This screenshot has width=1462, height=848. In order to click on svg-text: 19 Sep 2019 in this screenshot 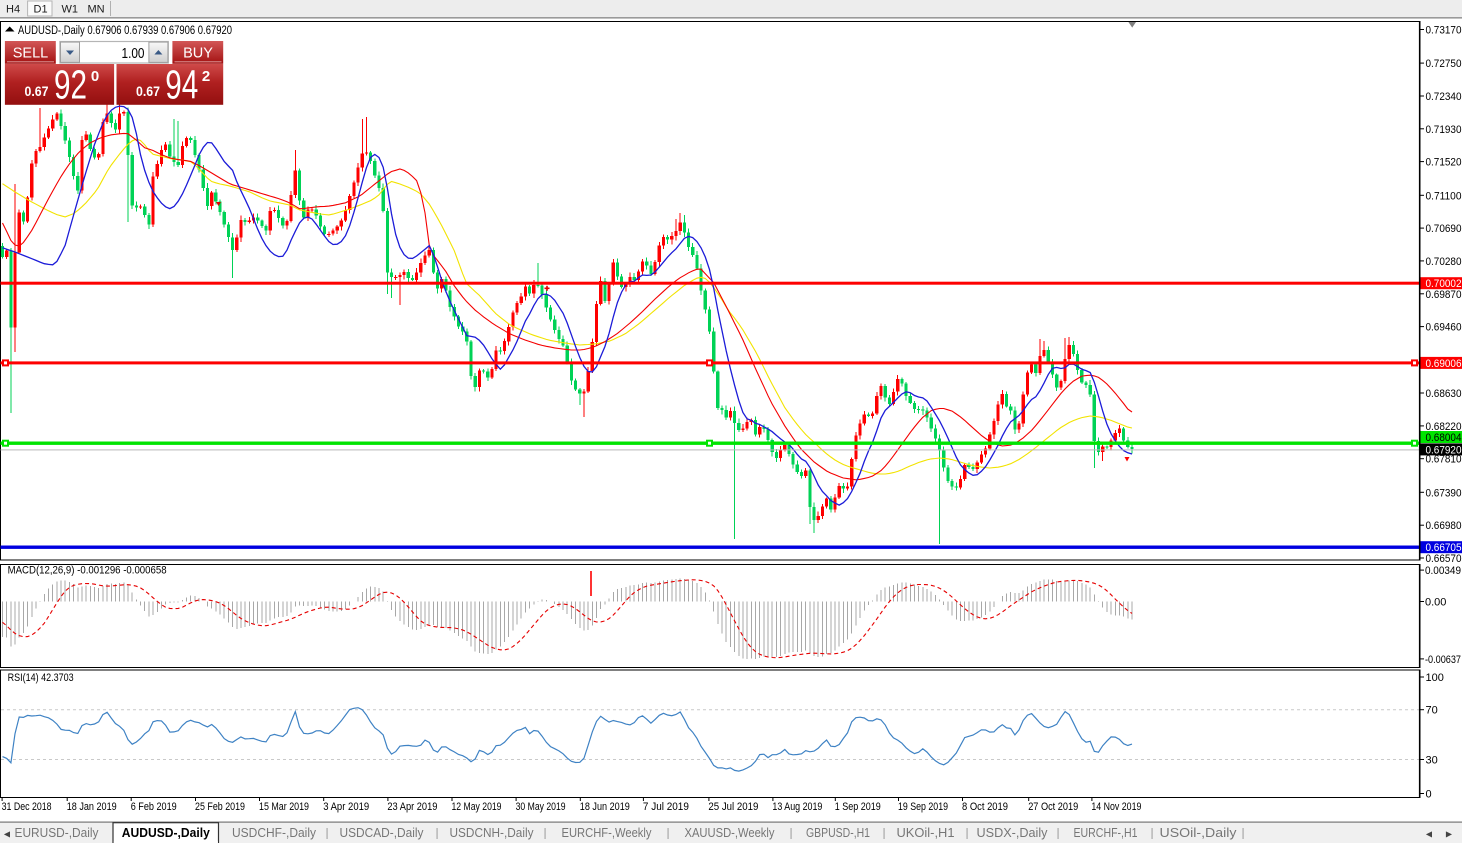, I will do `click(923, 807)`.